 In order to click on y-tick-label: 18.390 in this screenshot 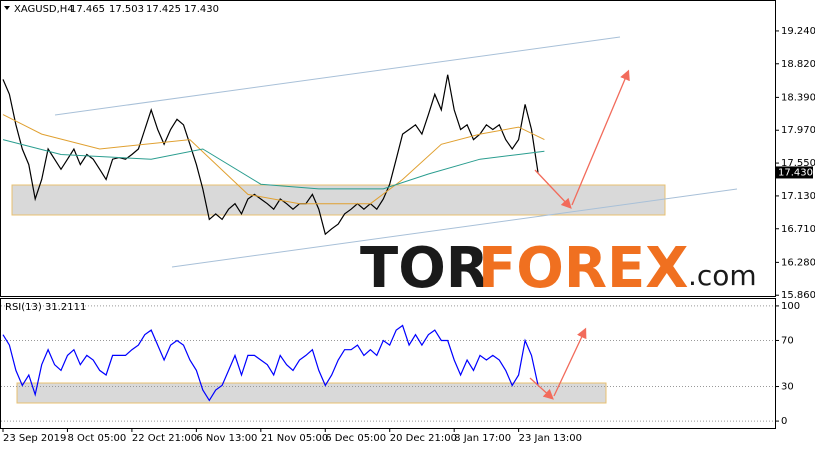, I will do `click(798, 97)`.